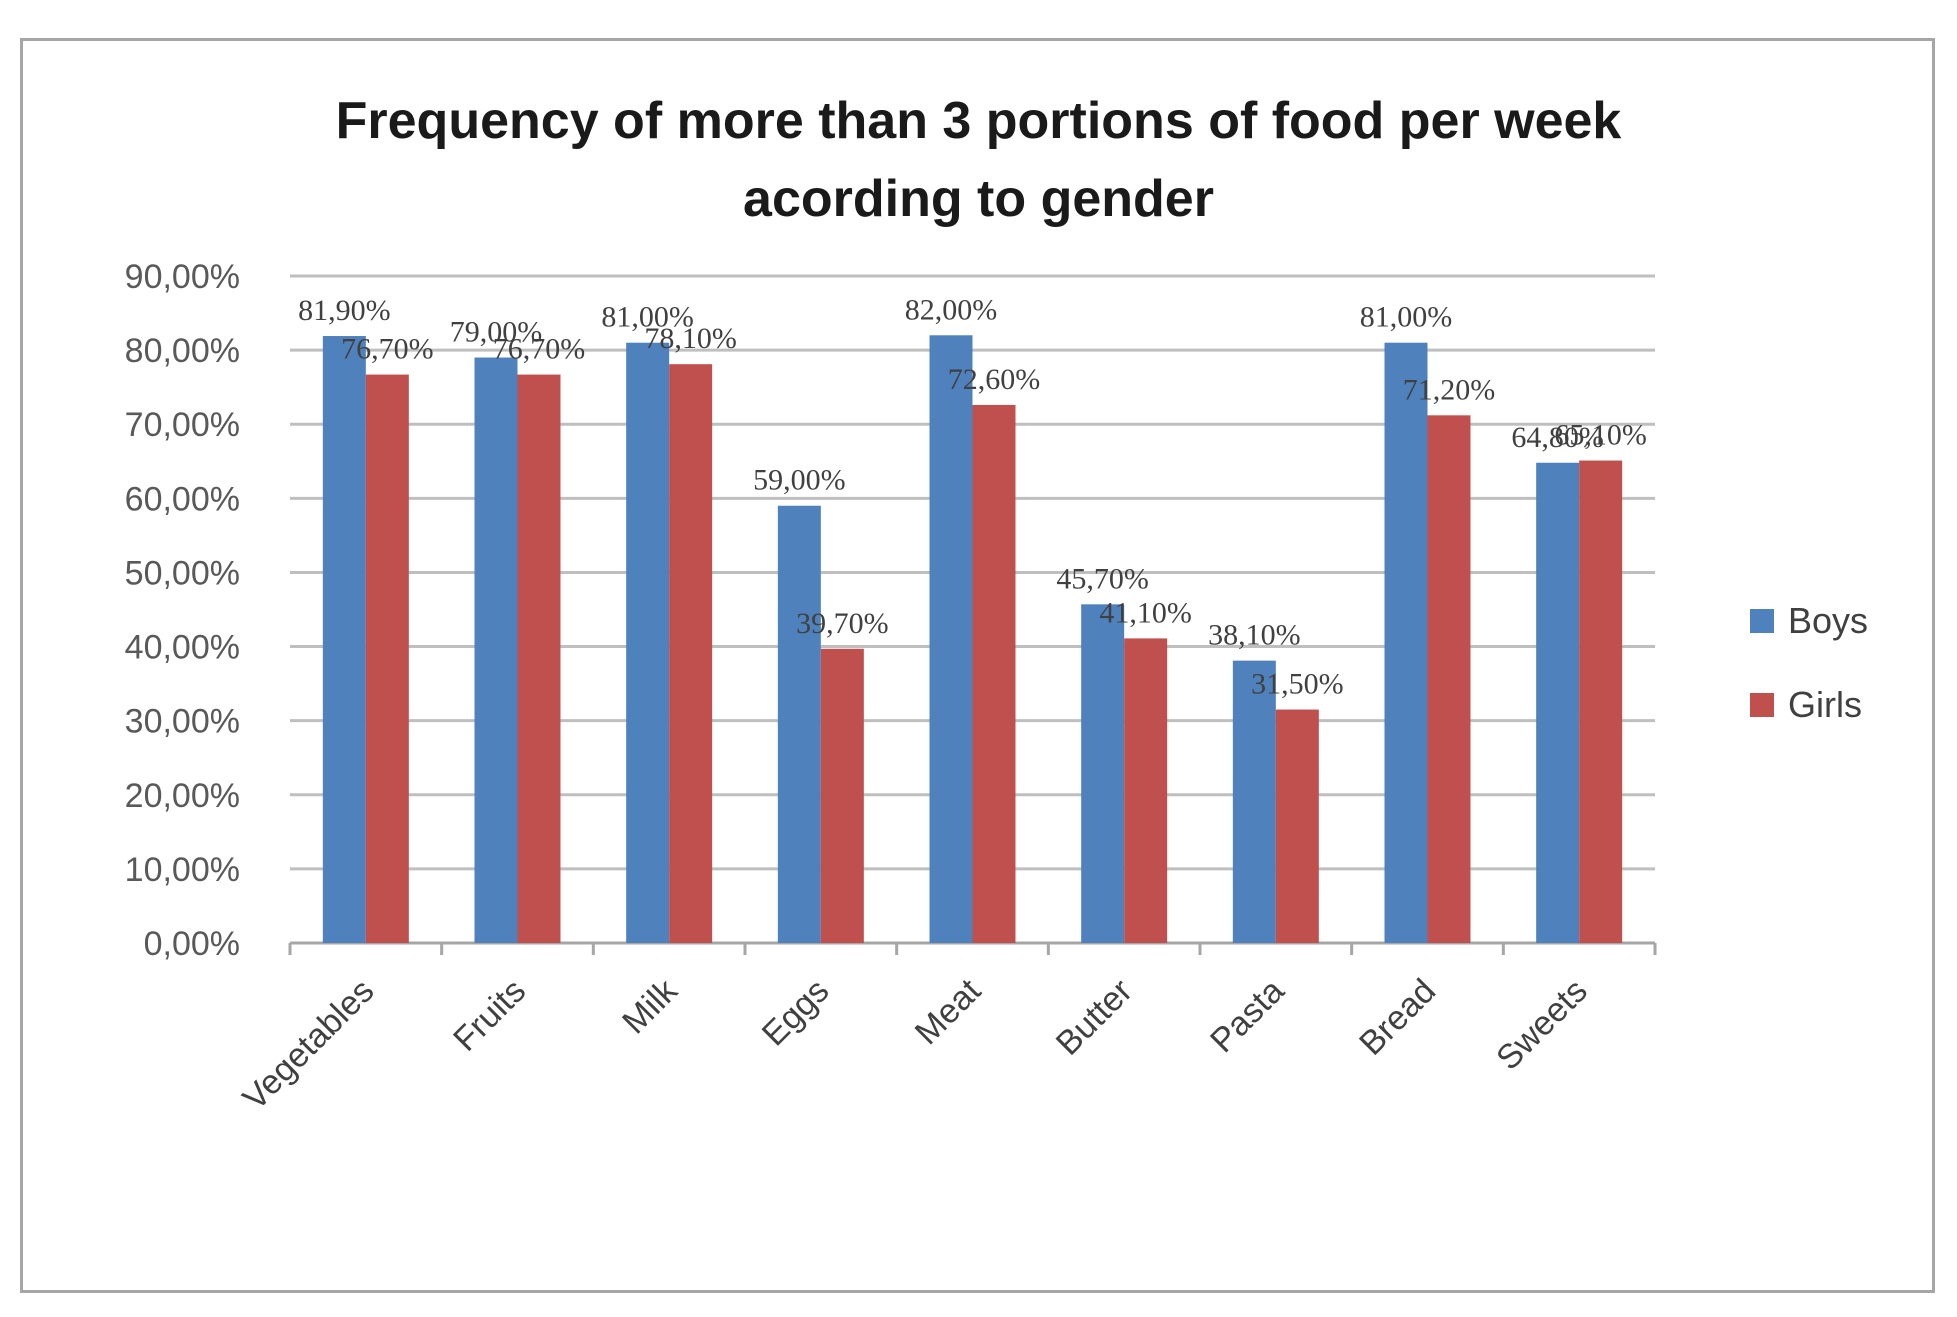 The width and height of the screenshot is (1957, 1317). Describe the element at coordinates (650, 1006) in the screenshot. I see `x-tick-label: Milk` at that location.